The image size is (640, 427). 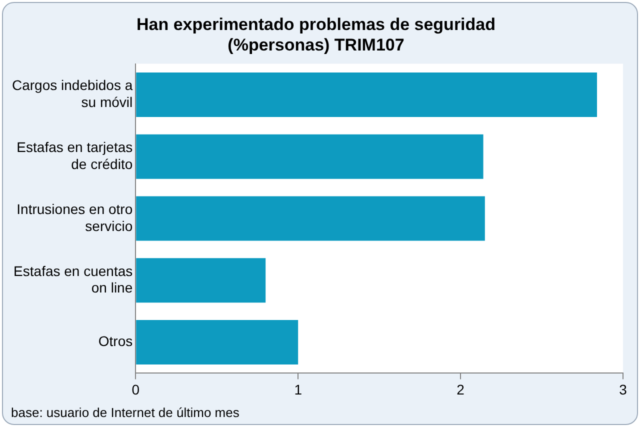 I want to click on y-tick-label: Cargos indebidos a su móvil, so click(x=72, y=93).